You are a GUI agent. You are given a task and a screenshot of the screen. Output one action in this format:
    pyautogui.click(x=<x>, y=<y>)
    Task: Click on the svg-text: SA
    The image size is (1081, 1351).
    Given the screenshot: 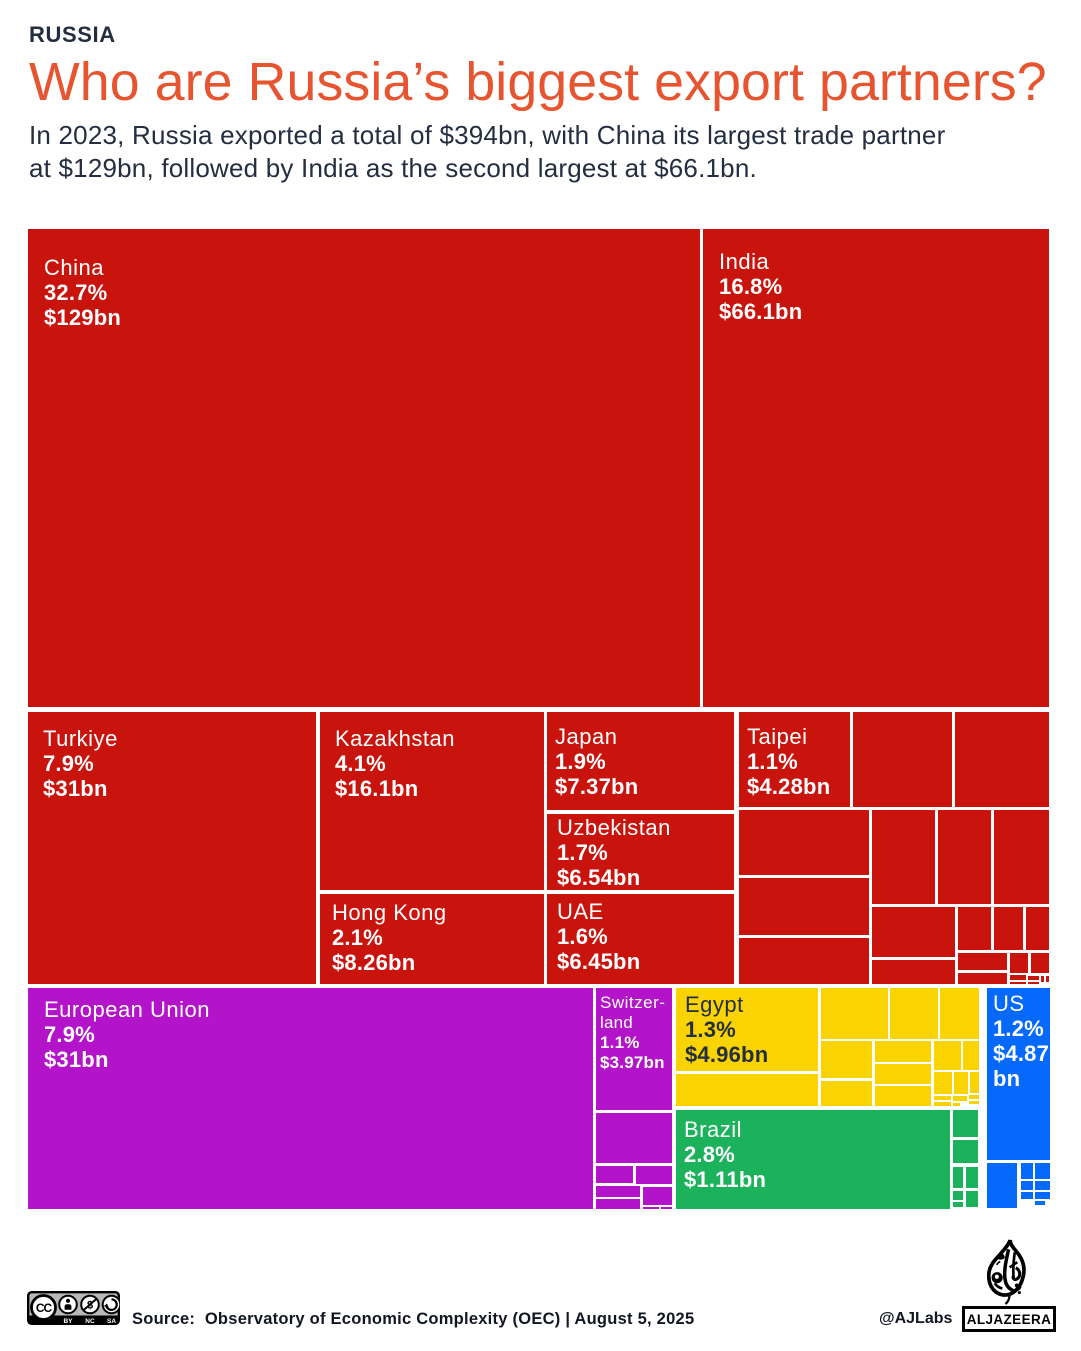 What is the action you would take?
    pyautogui.click(x=111, y=1321)
    